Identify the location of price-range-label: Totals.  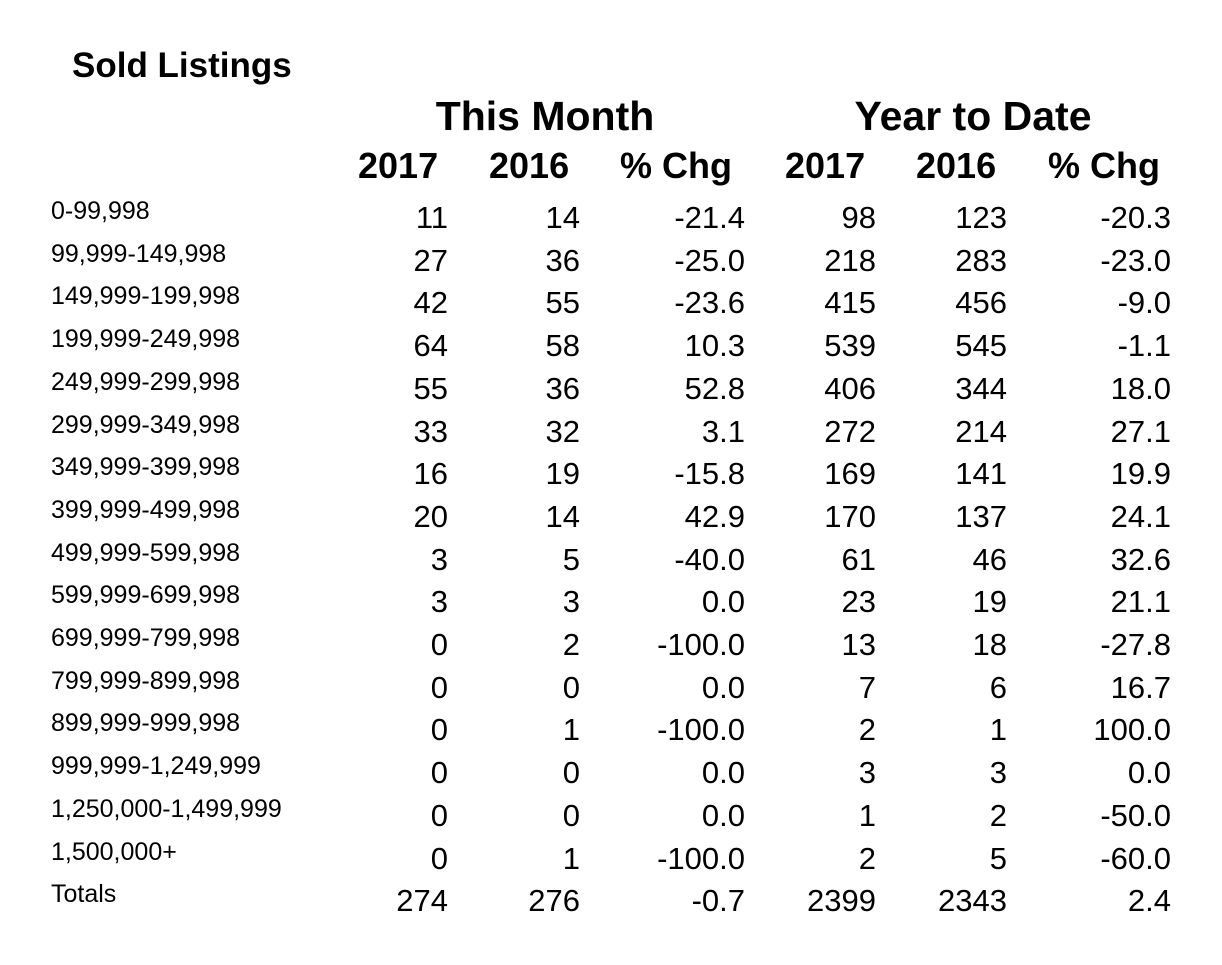
(84, 894).